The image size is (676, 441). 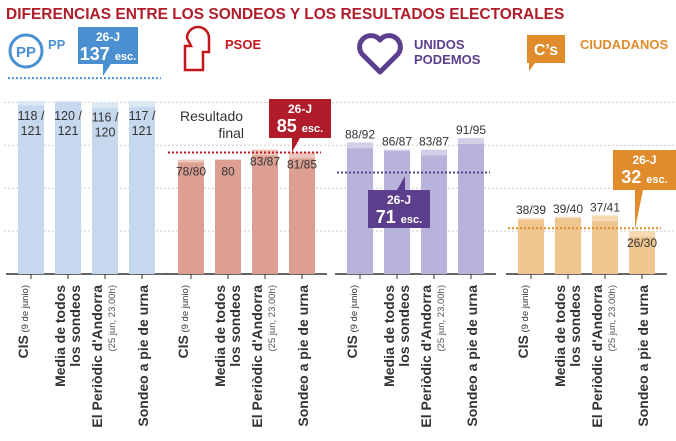 I want to click on callout-value: 71 esc., so click(x=399, y=217).